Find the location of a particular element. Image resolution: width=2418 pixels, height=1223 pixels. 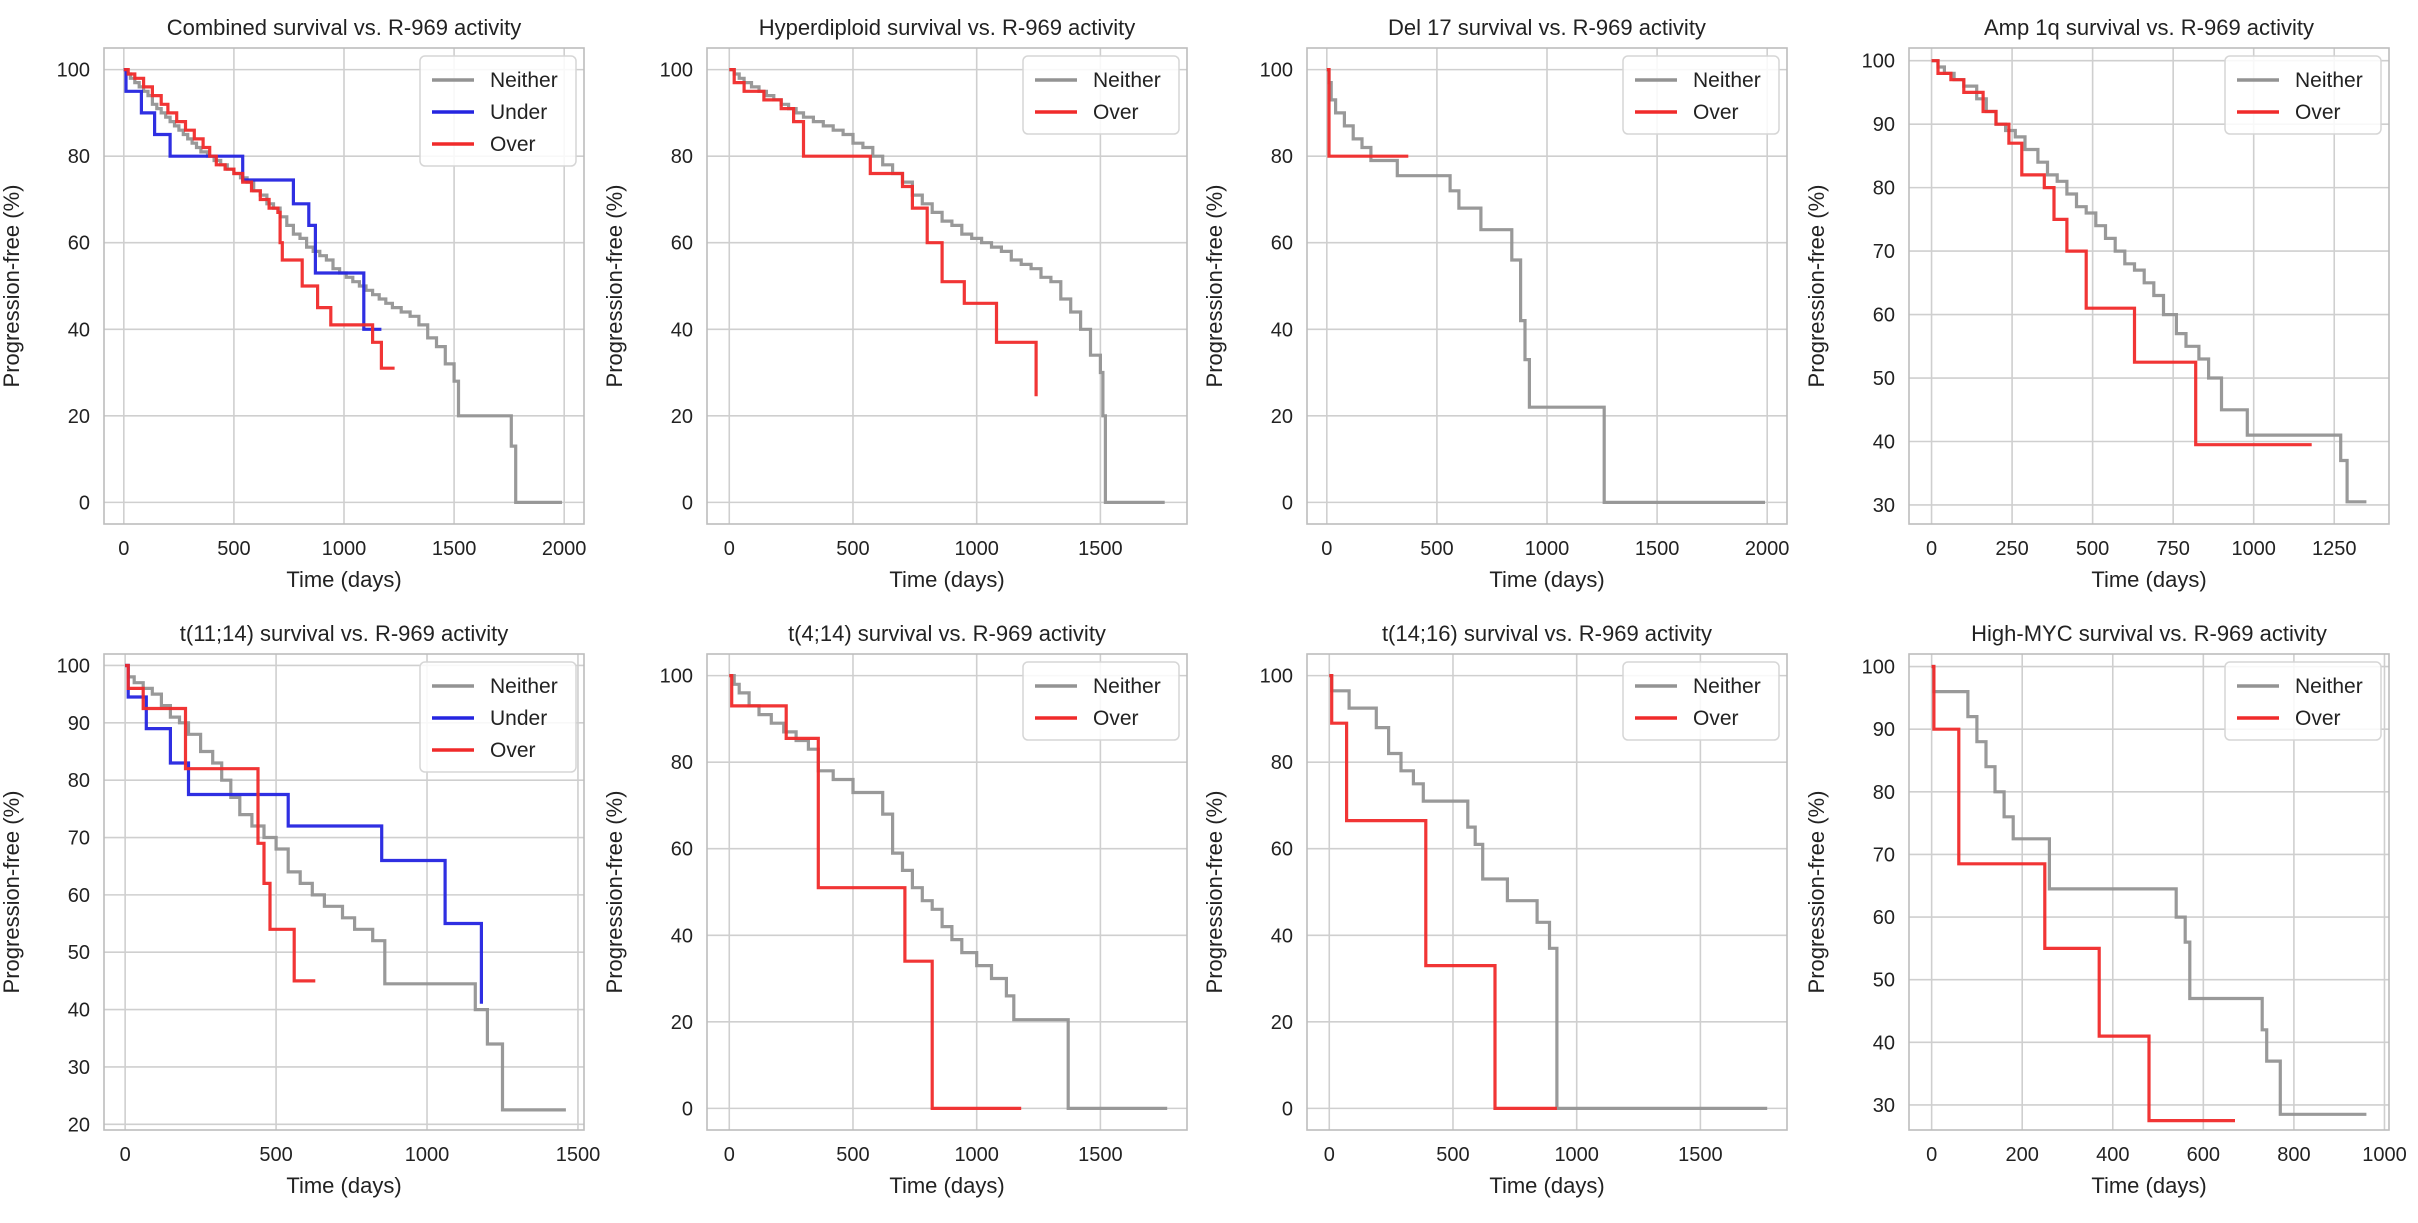

y-tick-label: 70 is located at coordinates (79, 839).